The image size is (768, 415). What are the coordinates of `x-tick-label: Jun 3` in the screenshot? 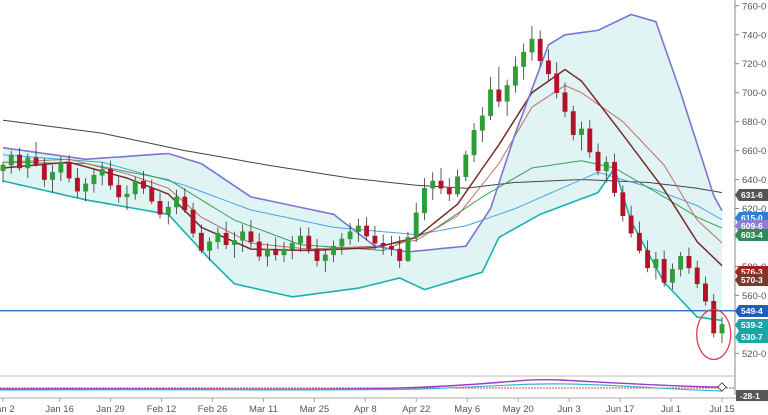 It's located at (569, 409).